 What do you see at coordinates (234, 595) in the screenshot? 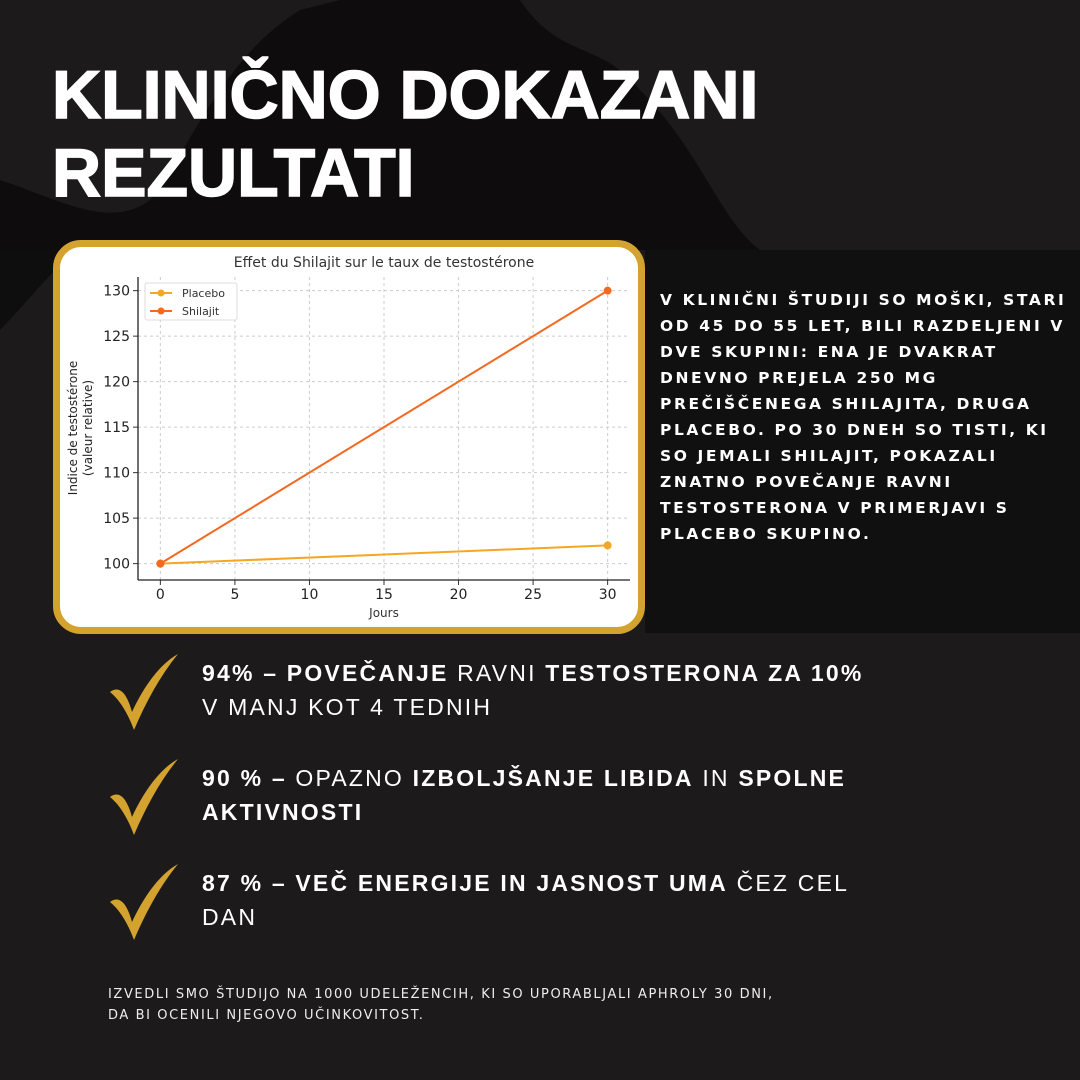
I see `x-tick-label: 5` at bounding box center [234, 595].